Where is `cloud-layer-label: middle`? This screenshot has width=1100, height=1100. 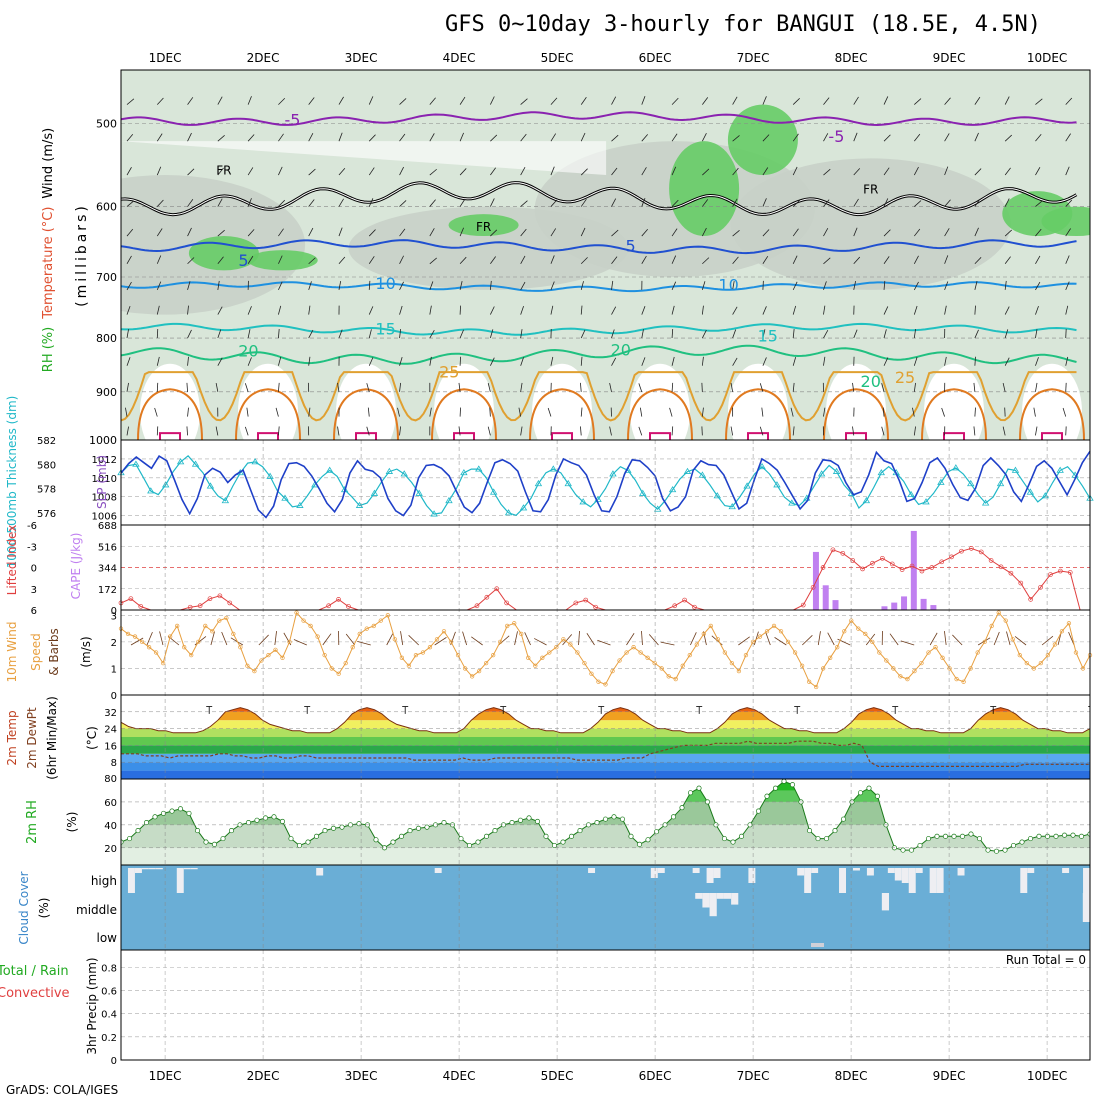 cloud-layer-label: middle is located at coordinates (96, 910).